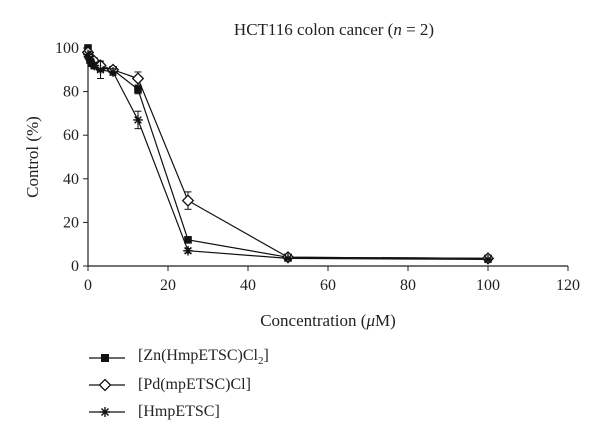 The height and width of the screenshot is (440, 600). I want to click on legend-item: [Zn(HmpETSC)Cl2], so click(178, 357).